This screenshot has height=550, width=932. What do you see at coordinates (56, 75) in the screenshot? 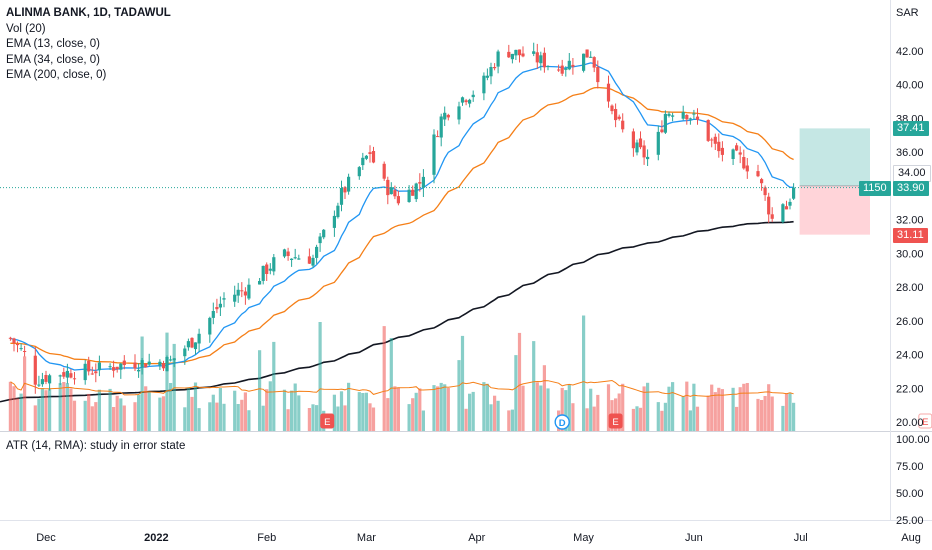
I see `legend-ema-200: EMA (200, close, 0)` at bounding box center [56, 75].